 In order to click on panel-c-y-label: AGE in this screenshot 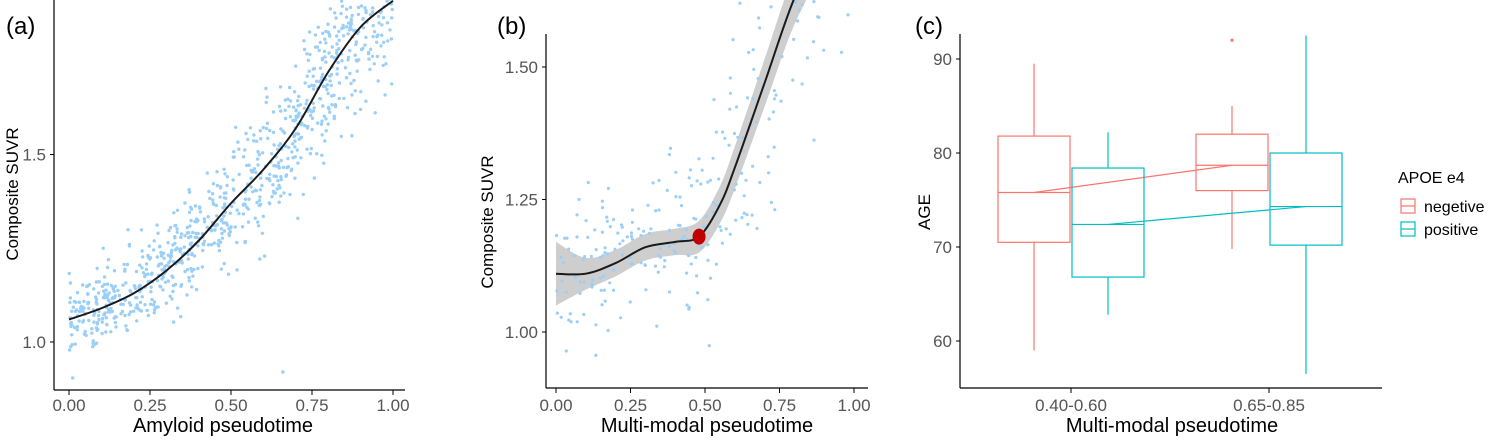, I will do `click(924, 212)`.